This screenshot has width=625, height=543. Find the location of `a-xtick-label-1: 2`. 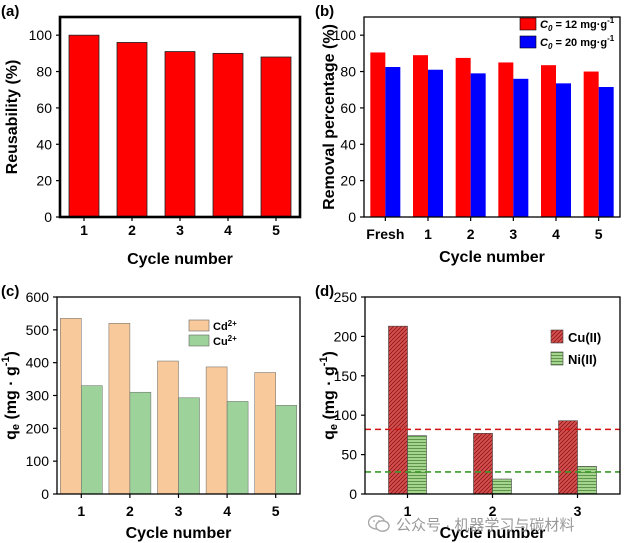

a-xtick-label-1: 2 is located at coordinates (132, 230).